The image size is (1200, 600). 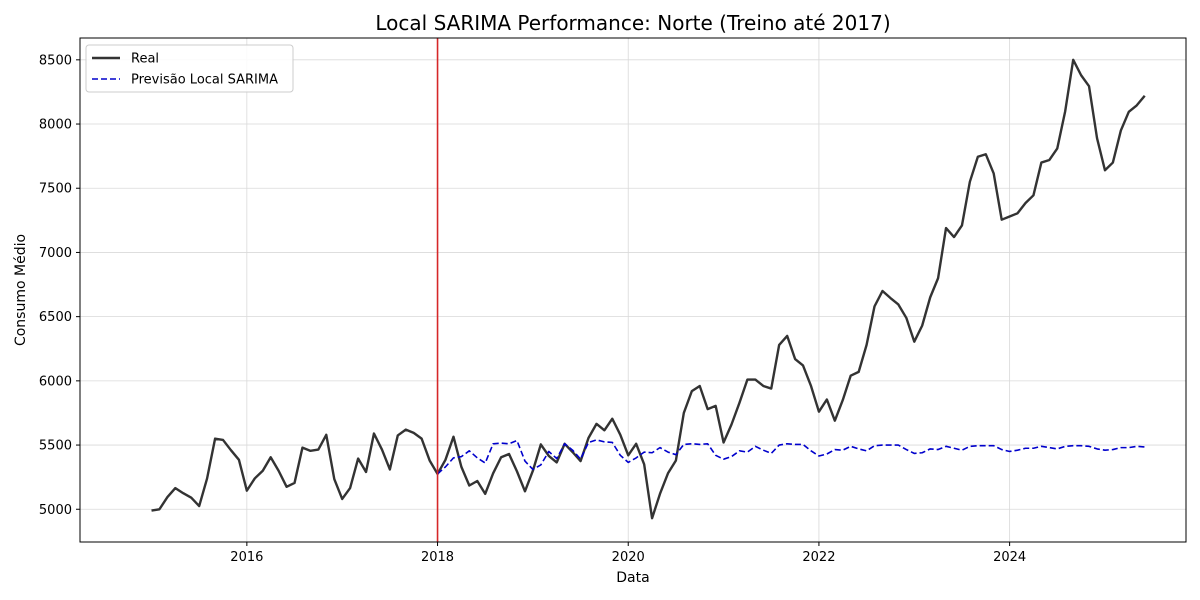 I want to click on y-axis-label: Consumo Médio, so click(x=21, y=290).